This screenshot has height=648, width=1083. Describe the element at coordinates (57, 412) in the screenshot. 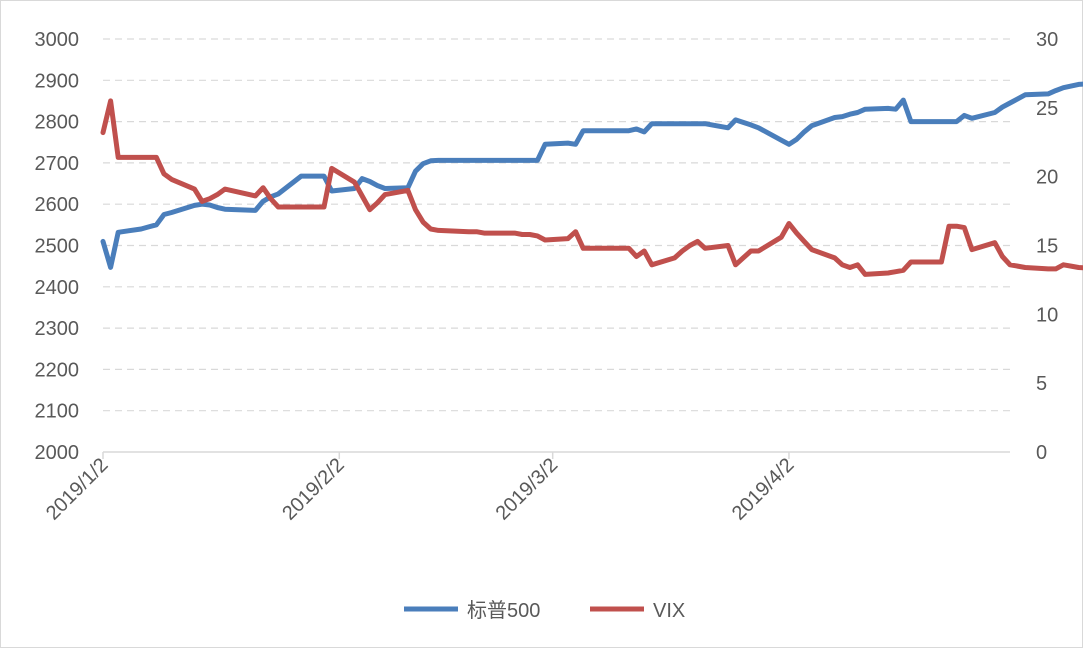

I see `y-left-tick-label: 2100` at that location.